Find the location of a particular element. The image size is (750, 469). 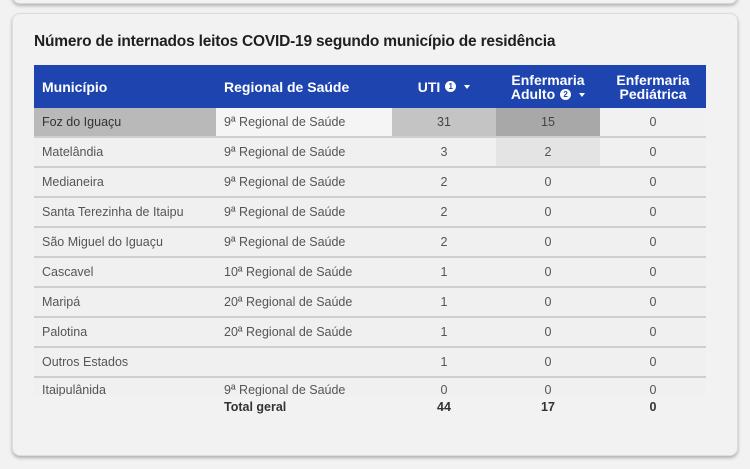

header-regional: Regional de Saúde is located at coordinates (304, 86).